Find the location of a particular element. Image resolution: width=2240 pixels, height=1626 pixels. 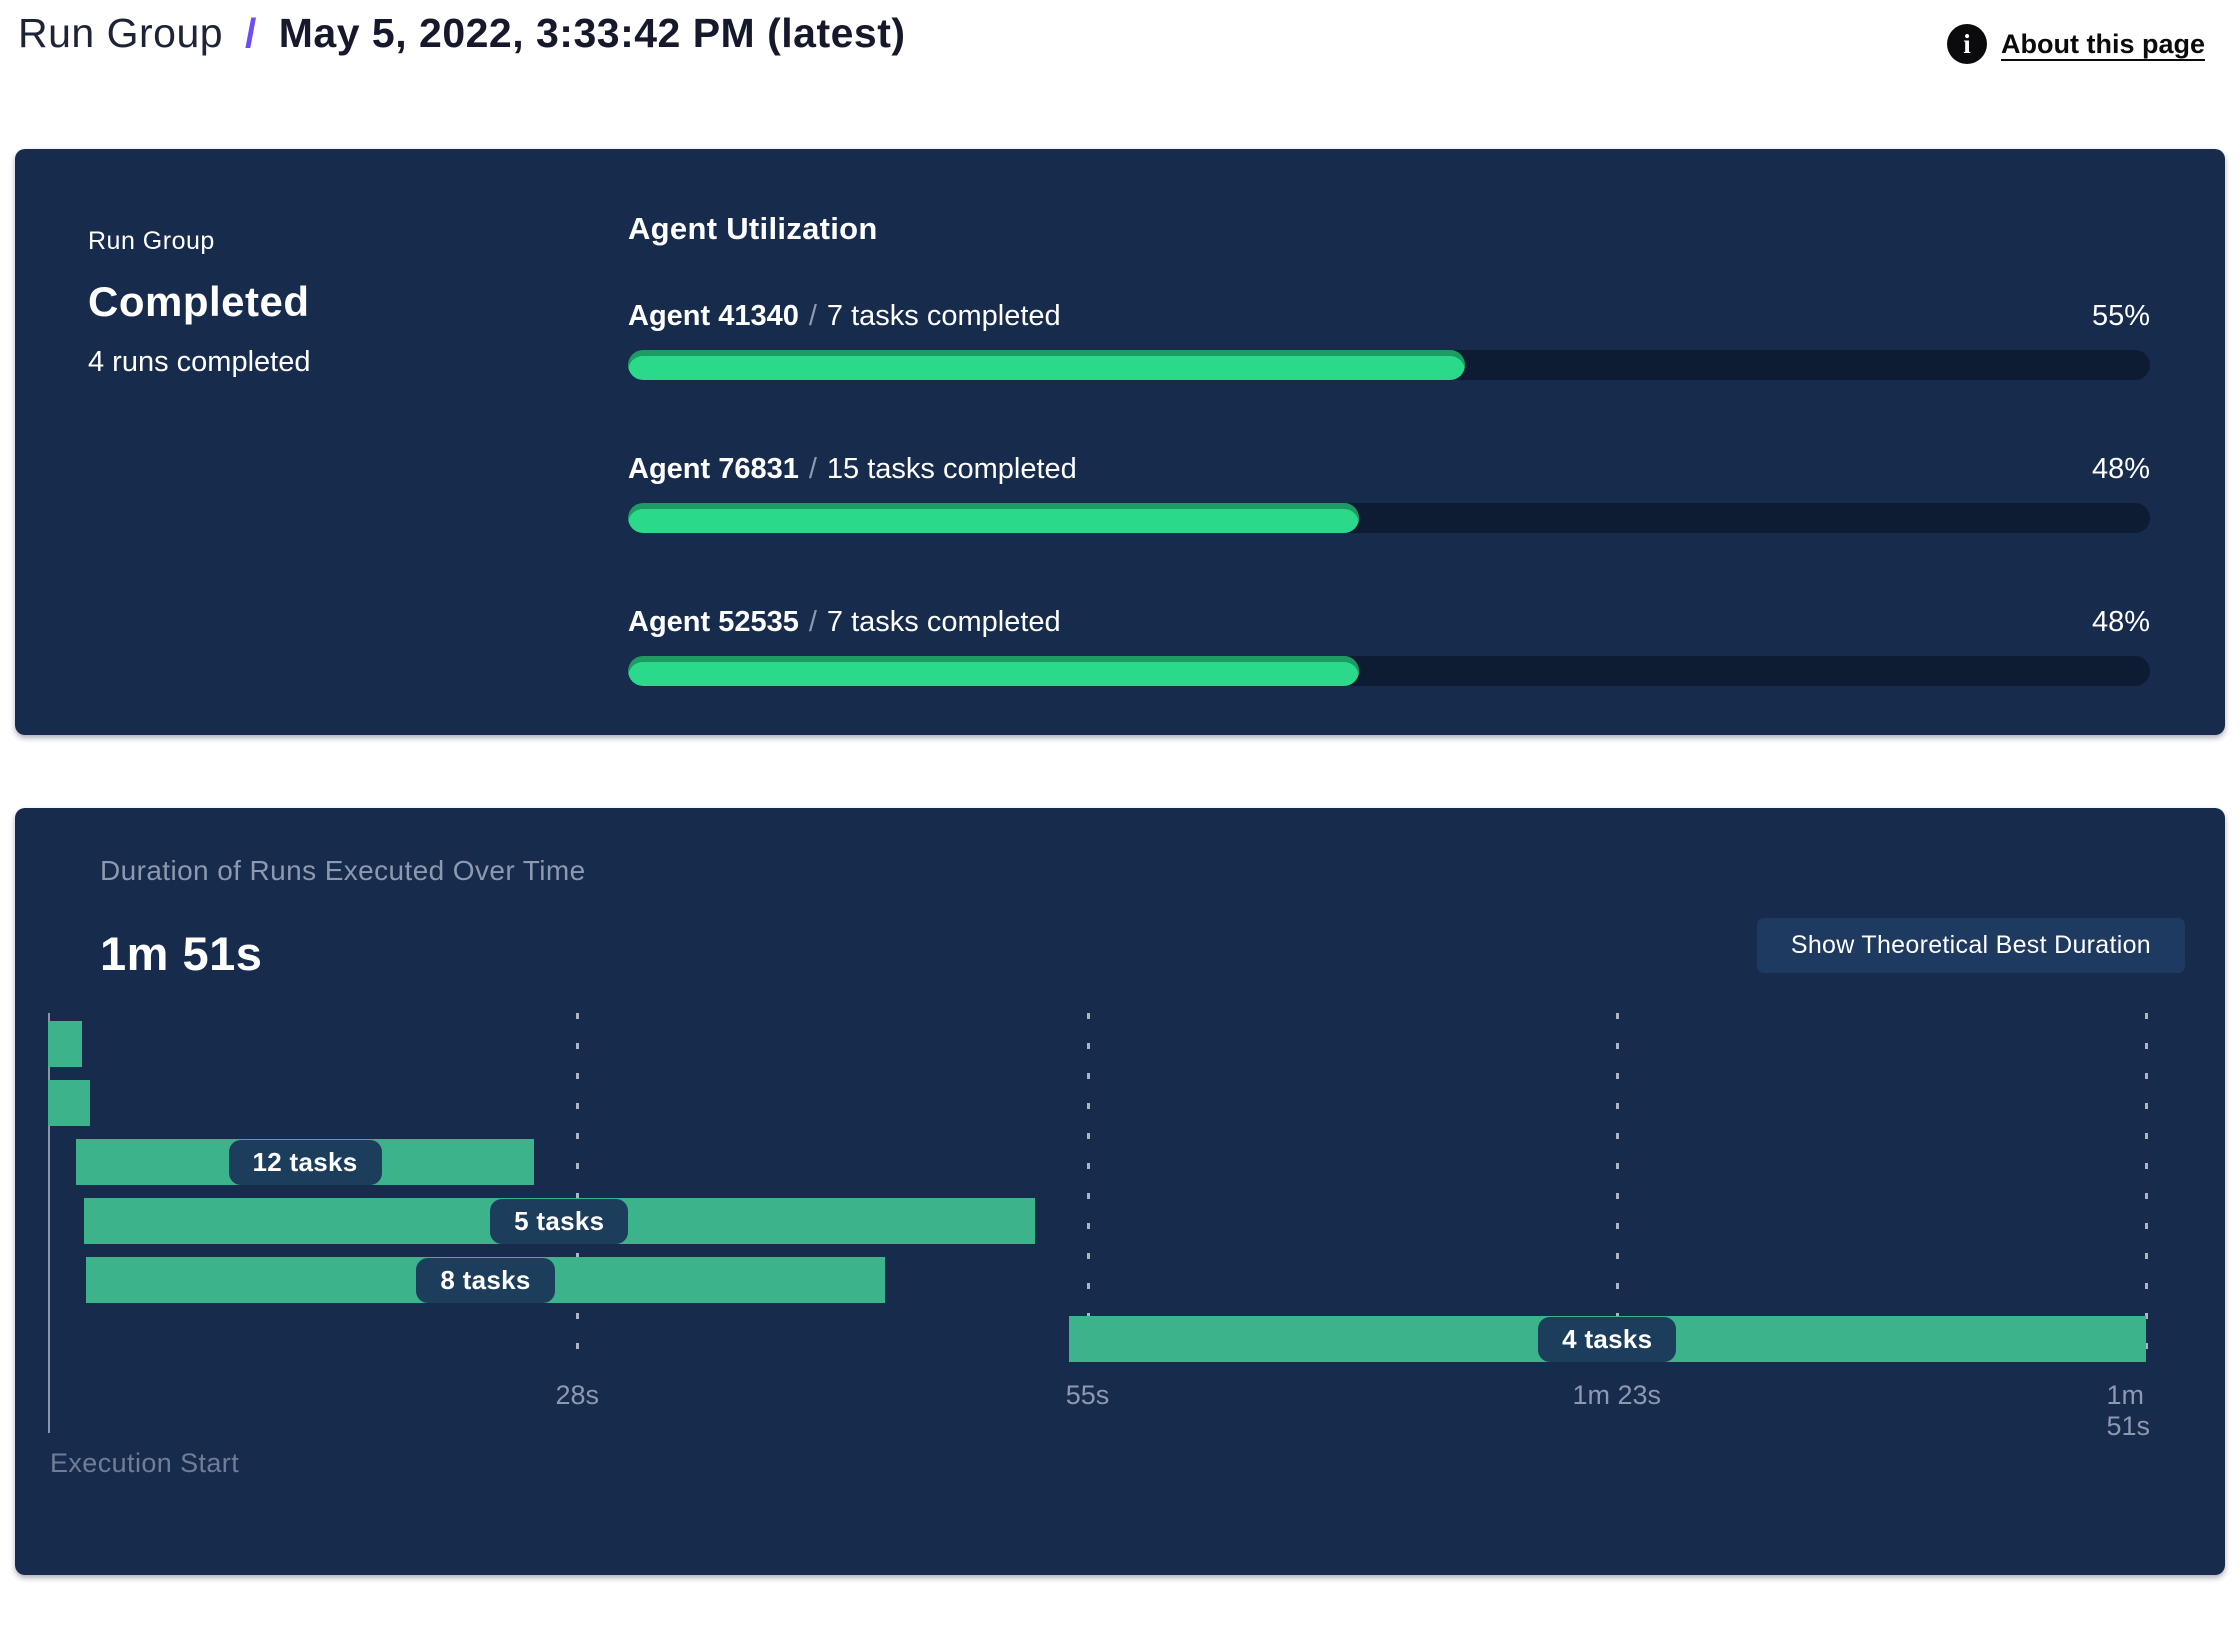

run-bar: 5 tasks is located at coordinates (559, 1221).